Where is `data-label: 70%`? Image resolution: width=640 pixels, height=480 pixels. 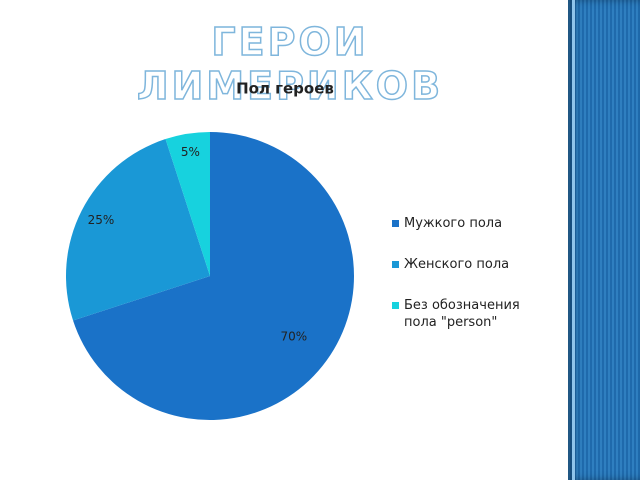
data-label: 70% is located at coordinates (294, 336).